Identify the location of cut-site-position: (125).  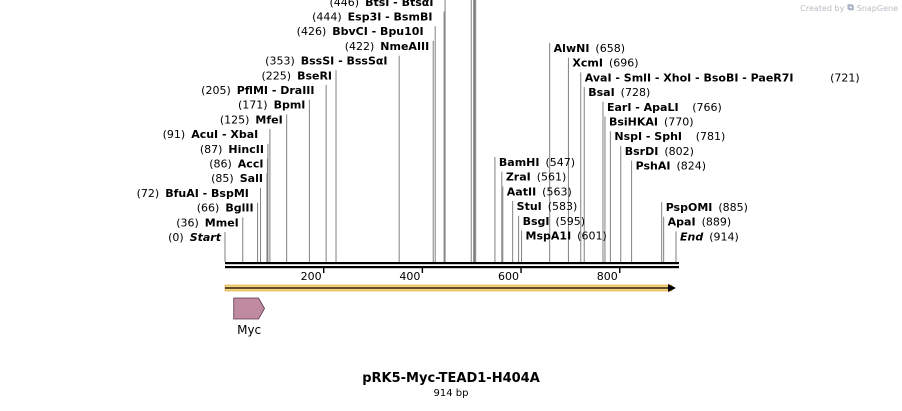
(235, 119).